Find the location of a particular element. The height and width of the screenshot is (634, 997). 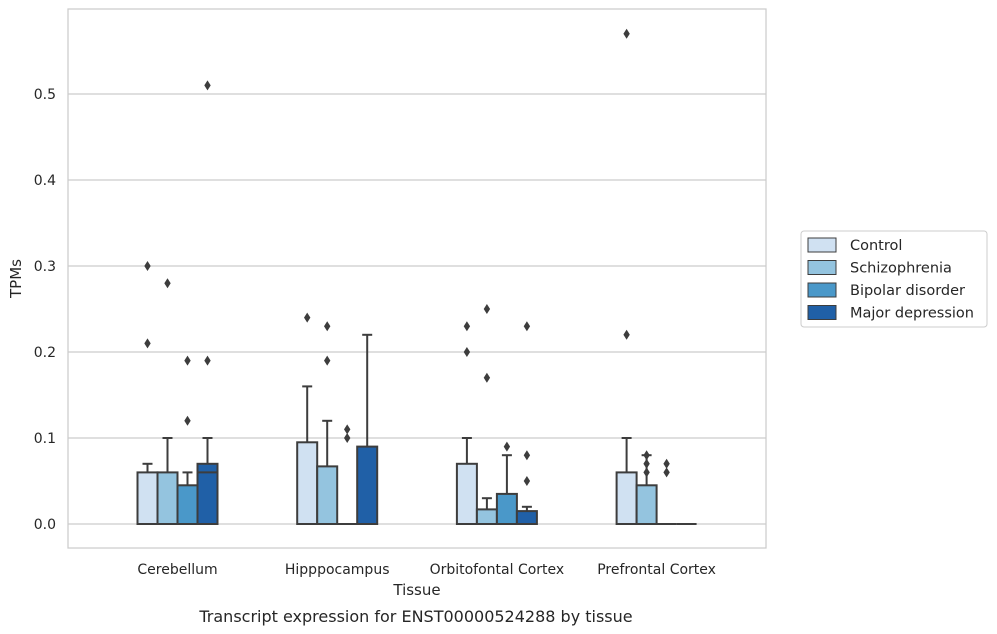

legend-frame is located at coordinates (894, 279).